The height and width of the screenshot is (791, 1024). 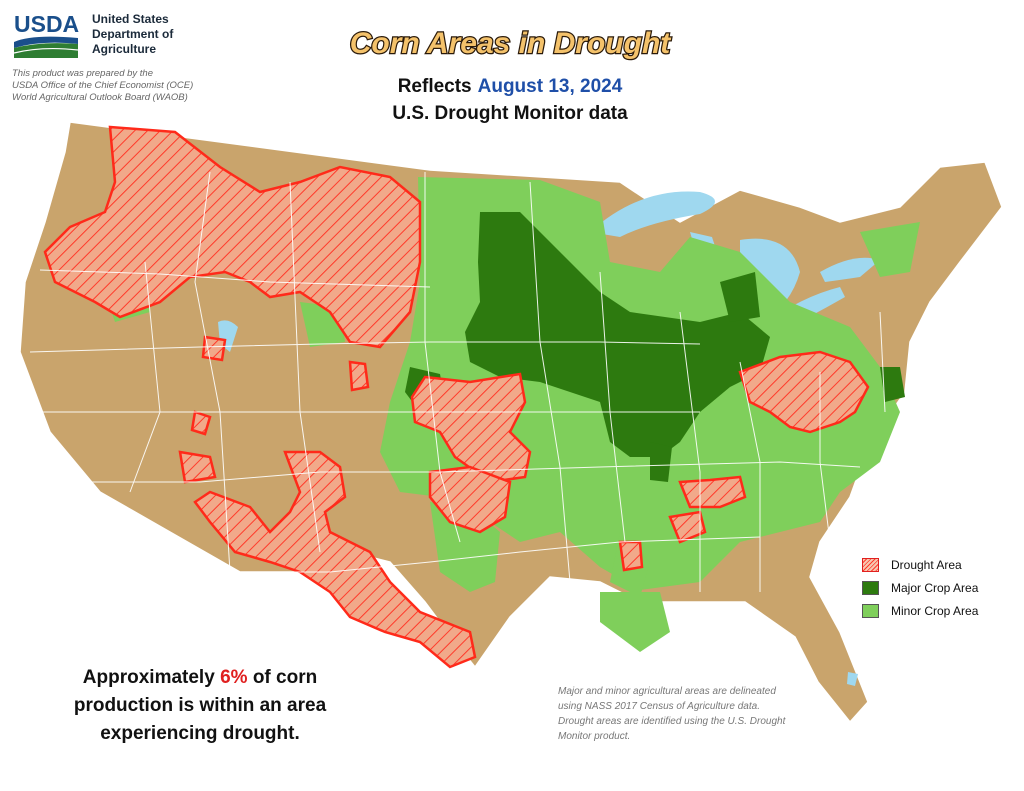 I want to click on legend-swatch-drought, so click(x=870, y=564).